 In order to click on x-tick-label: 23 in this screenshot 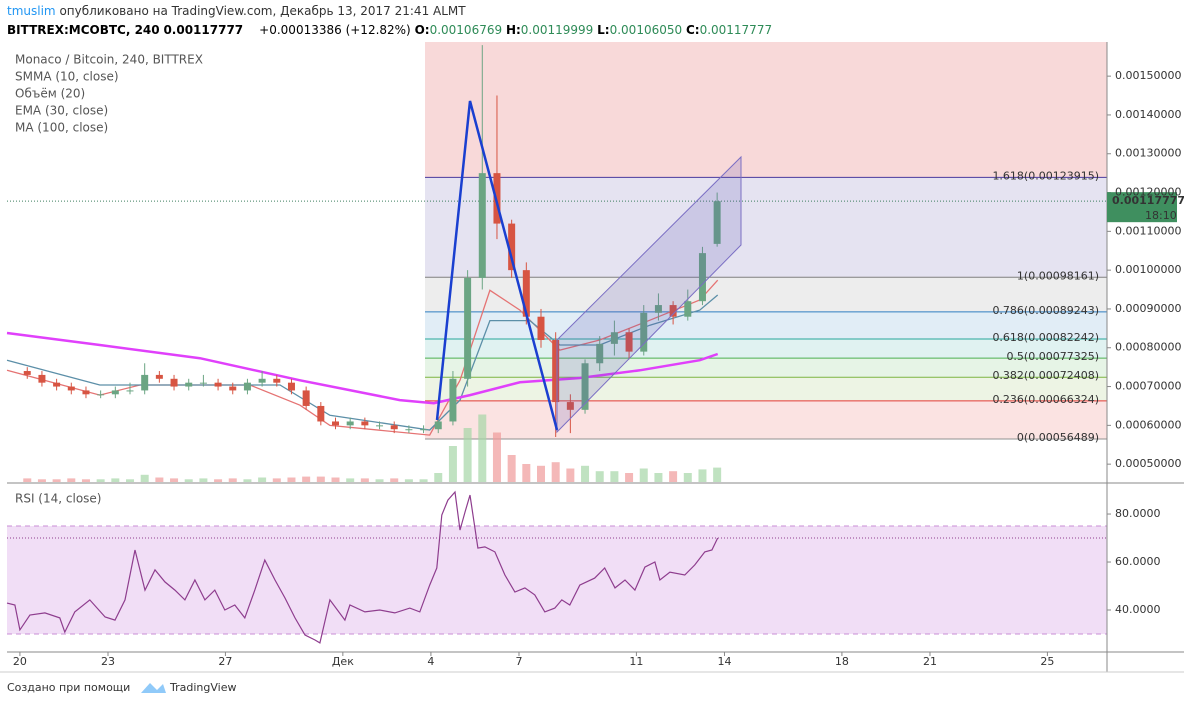, I will do `click(108, 661)`.